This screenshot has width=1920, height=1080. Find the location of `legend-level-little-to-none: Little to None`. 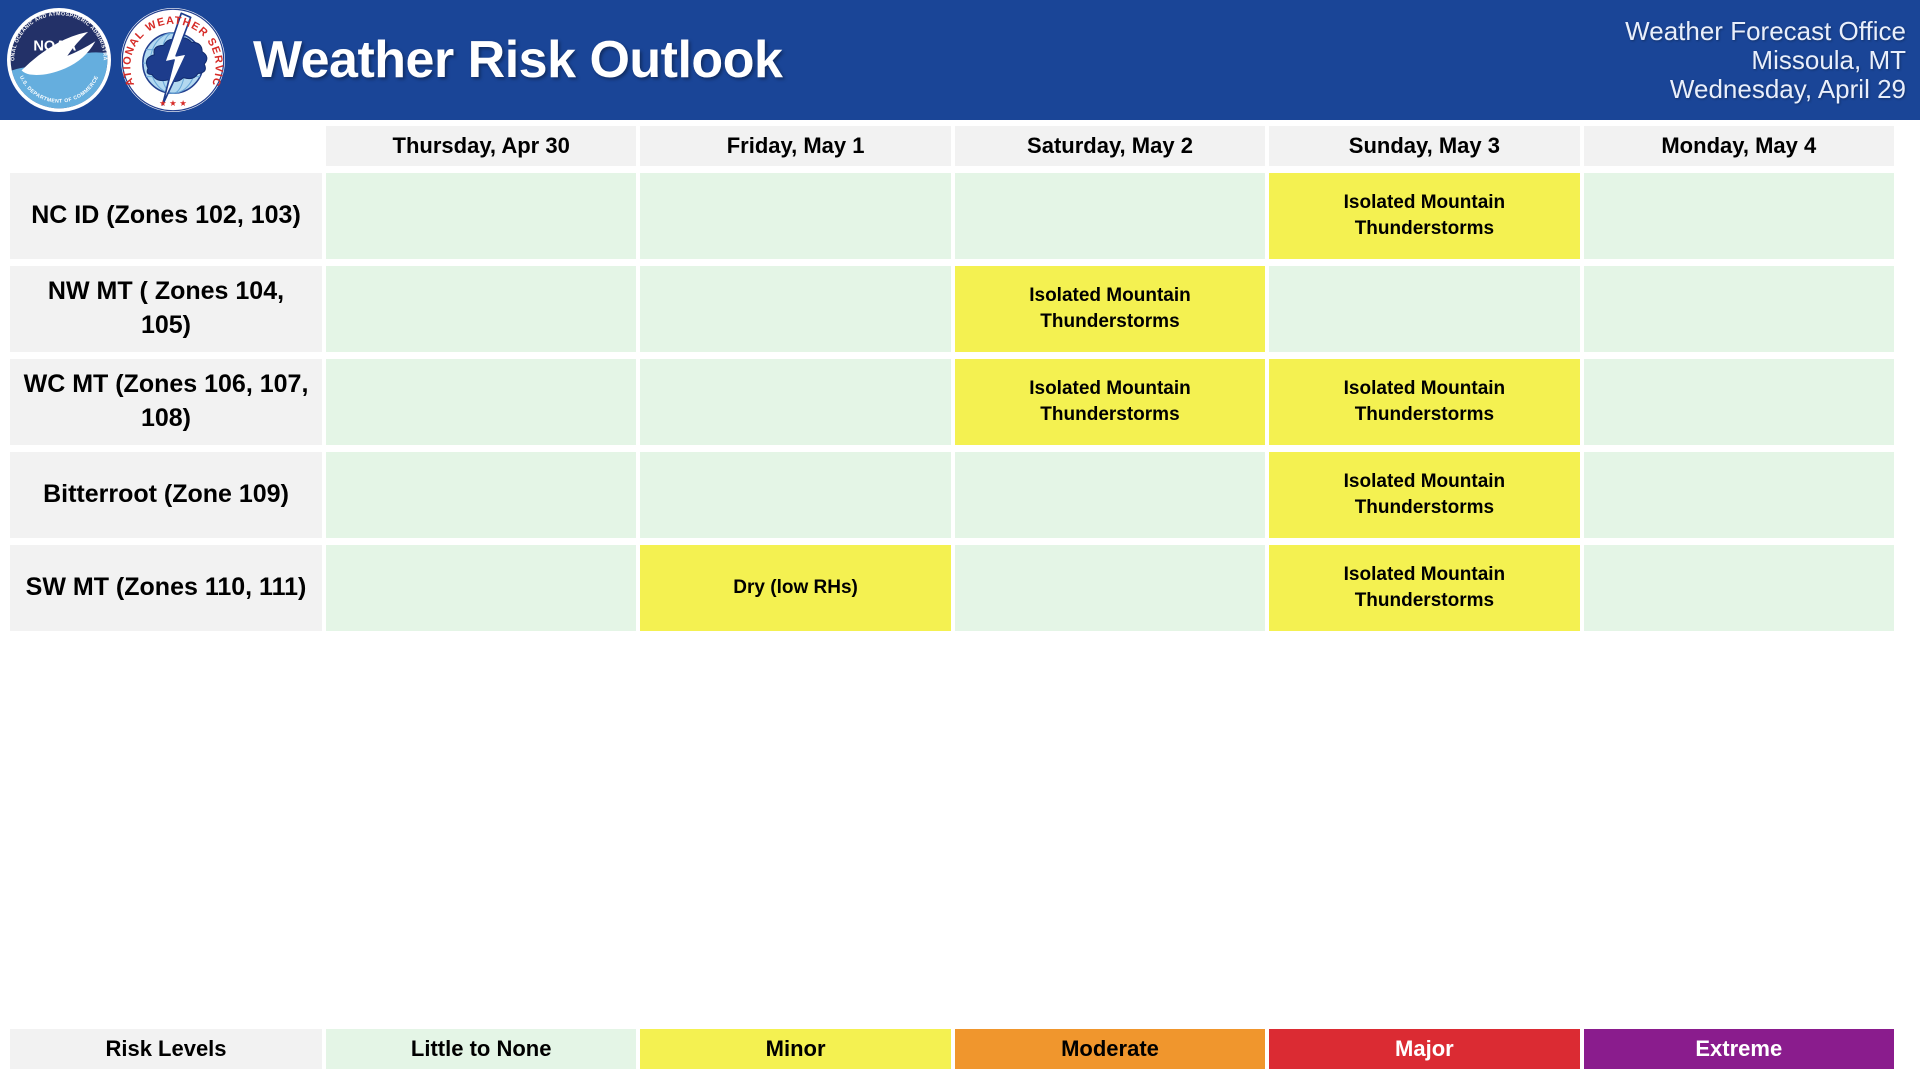

legend-level-little-to-none: Little to None is located at coordinates (481, 1049).